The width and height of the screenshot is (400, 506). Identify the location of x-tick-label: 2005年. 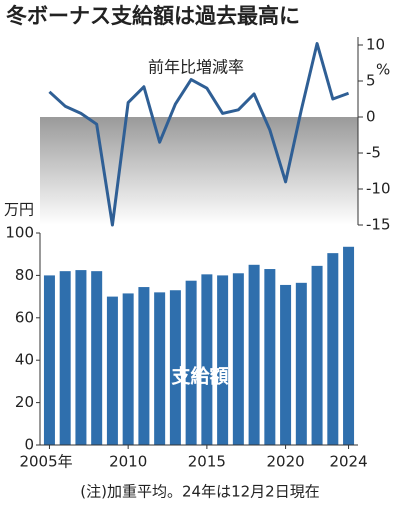
(45, 462).